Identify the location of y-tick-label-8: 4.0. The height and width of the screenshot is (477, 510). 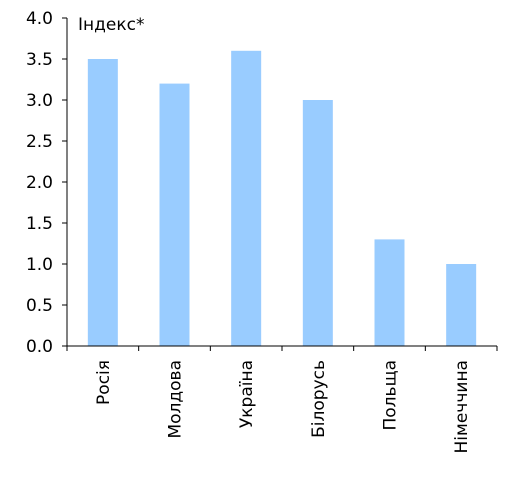
(39, 19).